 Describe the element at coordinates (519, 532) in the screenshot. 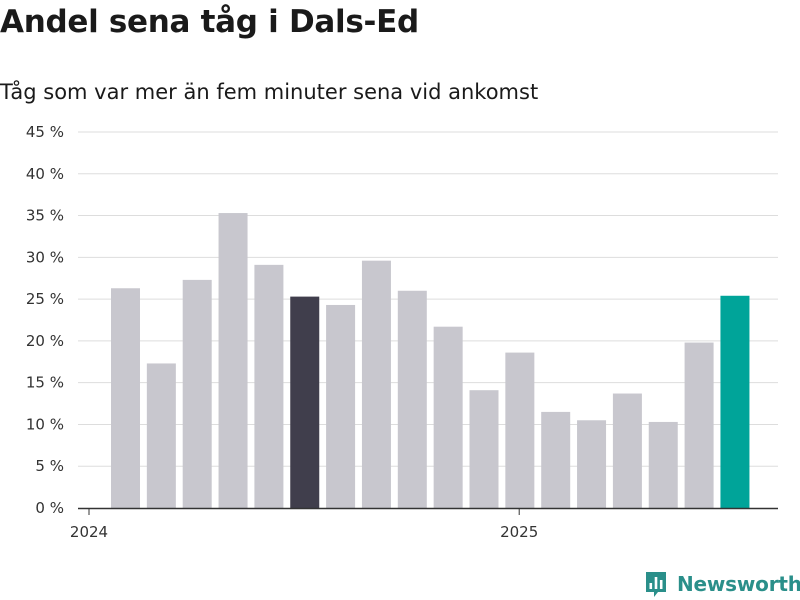

I see `x-tick-label: 2025` at that location.